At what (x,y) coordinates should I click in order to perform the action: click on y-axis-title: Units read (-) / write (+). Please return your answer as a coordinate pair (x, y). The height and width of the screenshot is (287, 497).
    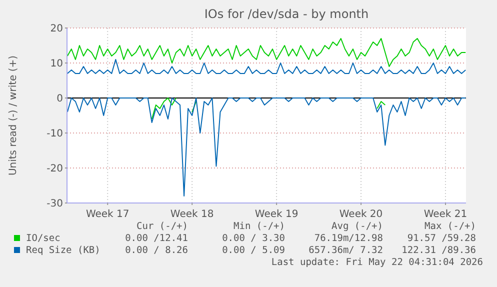
    Looking at the image, I should click on (13, 115).